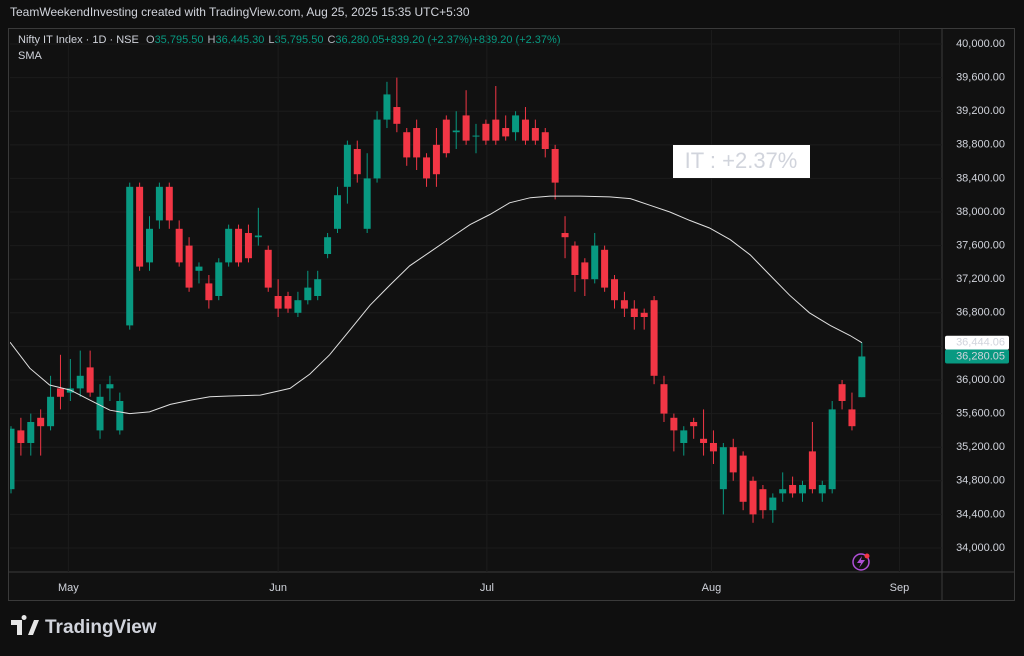  I want to click on y-tick-label: 34,400.00, so click(980, 514).